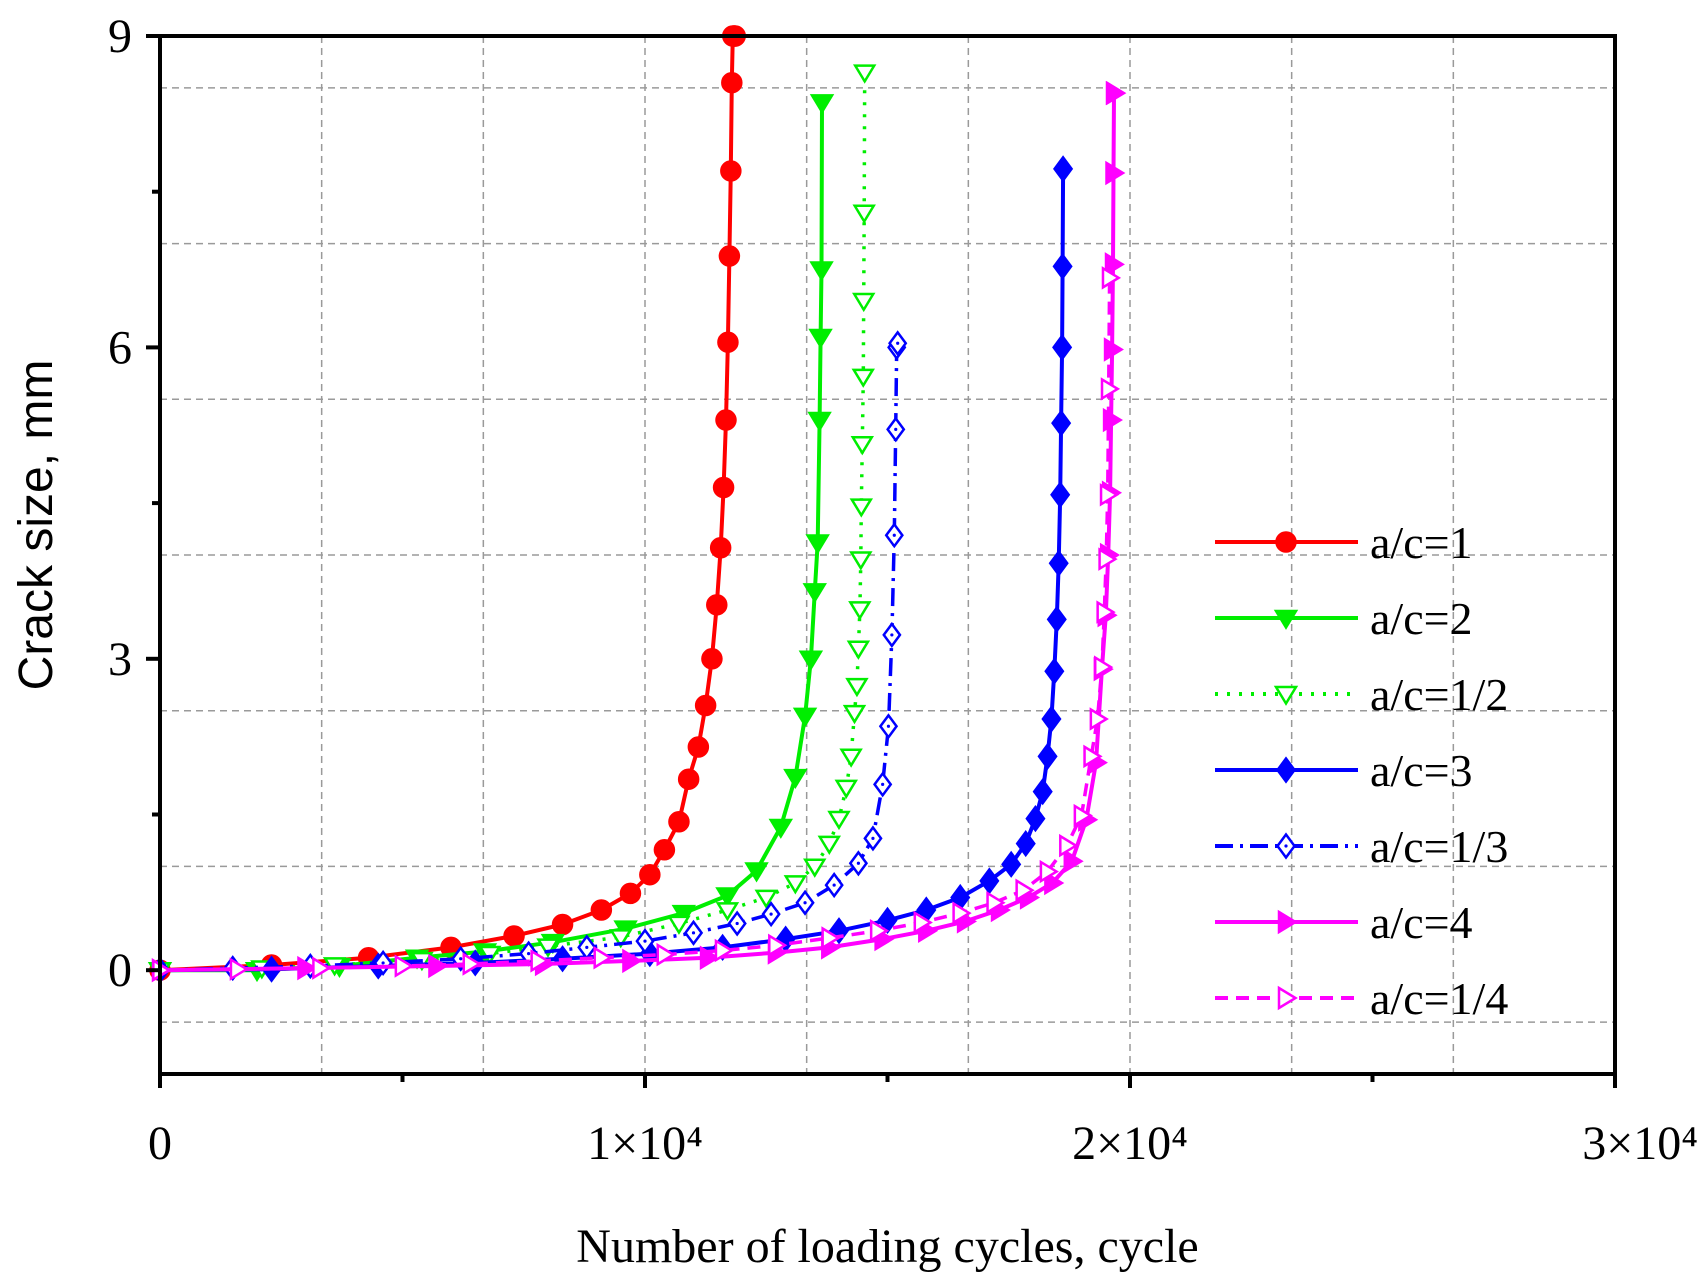 This screenshot has height=1280, width=1700. Describe the element at coordinates (1421, 770) in the screenshot. I see `legend-label-a-c-3: a/c=3` at that location.